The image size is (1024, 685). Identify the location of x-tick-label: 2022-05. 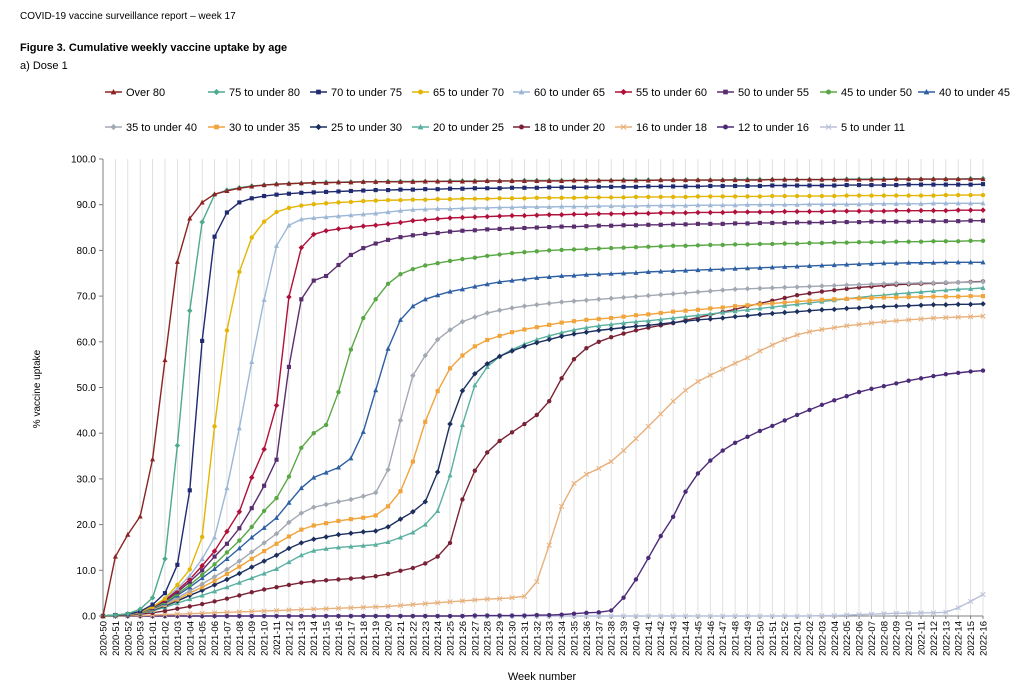
(847, 638).